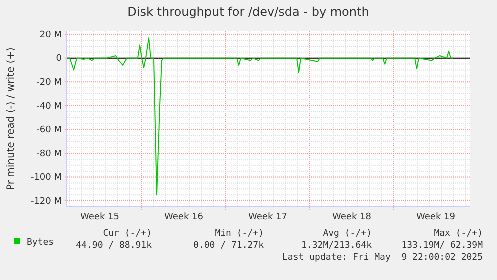  I want to click on text: Min (-/+), so click(239, 234).